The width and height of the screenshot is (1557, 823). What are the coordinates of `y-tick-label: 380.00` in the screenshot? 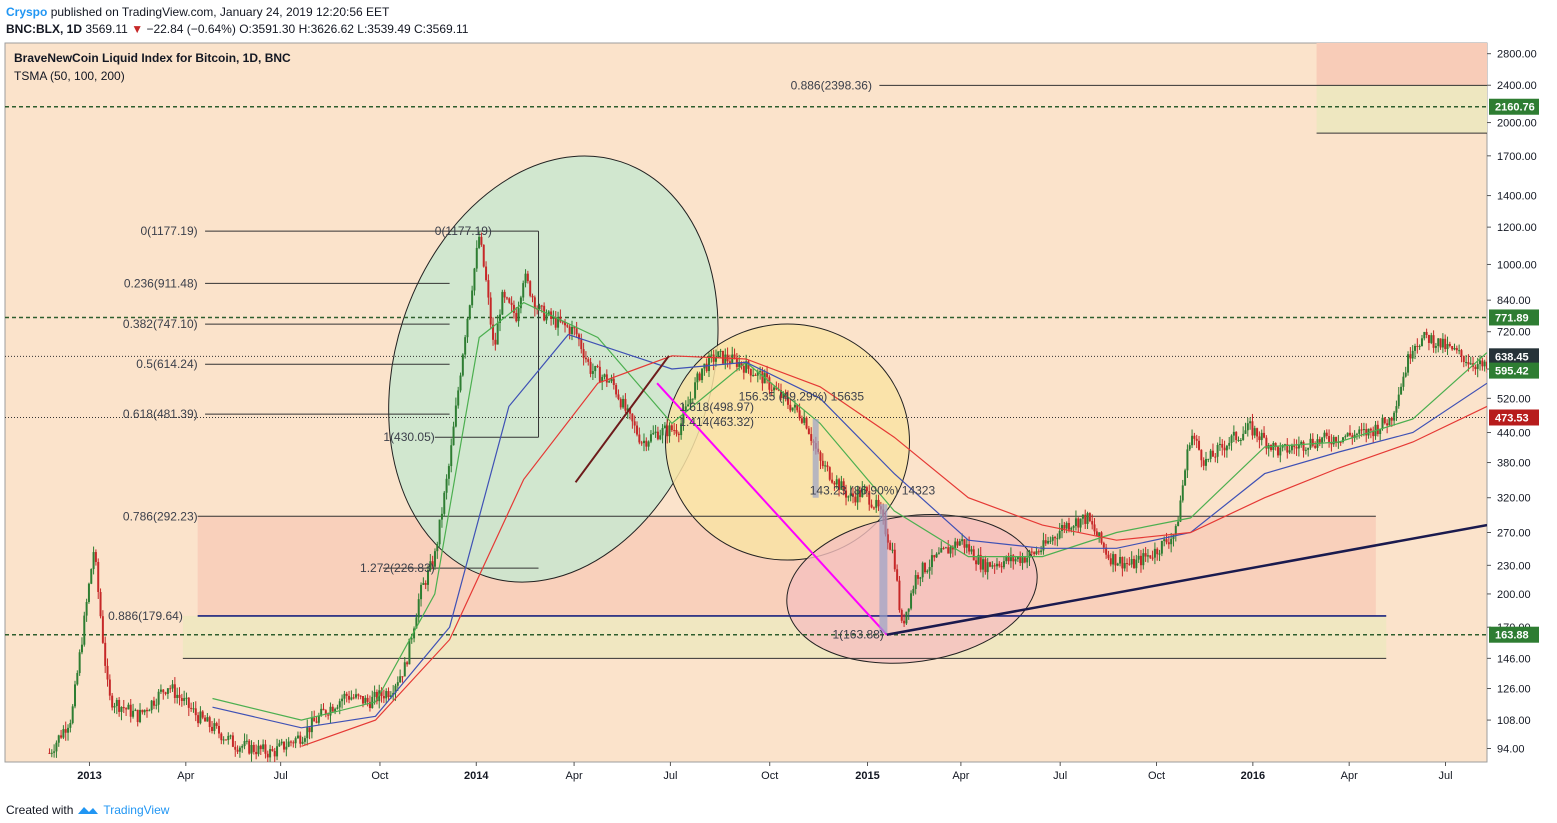 It's located at (1514, 464).